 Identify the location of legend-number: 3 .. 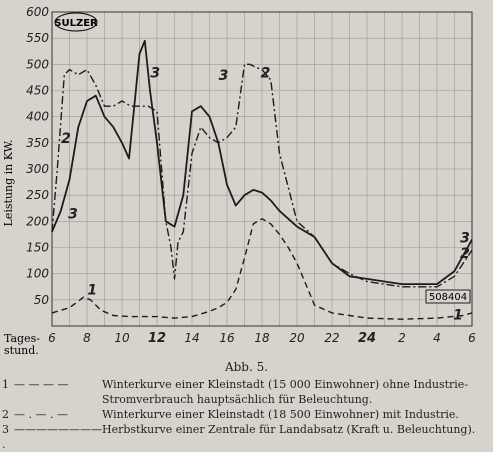
(5, 437).